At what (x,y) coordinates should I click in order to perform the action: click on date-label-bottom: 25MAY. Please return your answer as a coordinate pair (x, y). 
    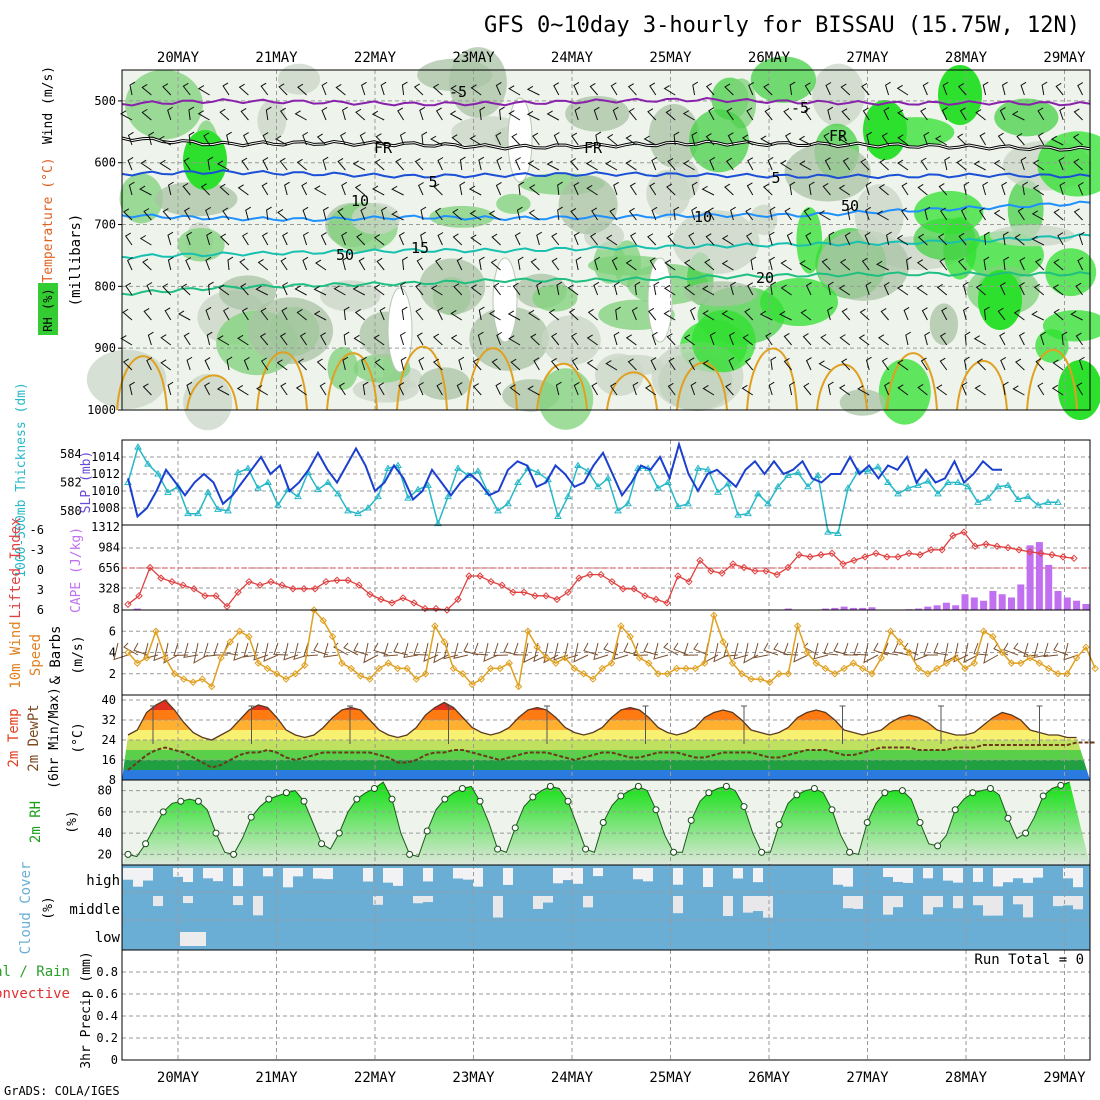
    Looking at the image, I should click on (670, 1078).